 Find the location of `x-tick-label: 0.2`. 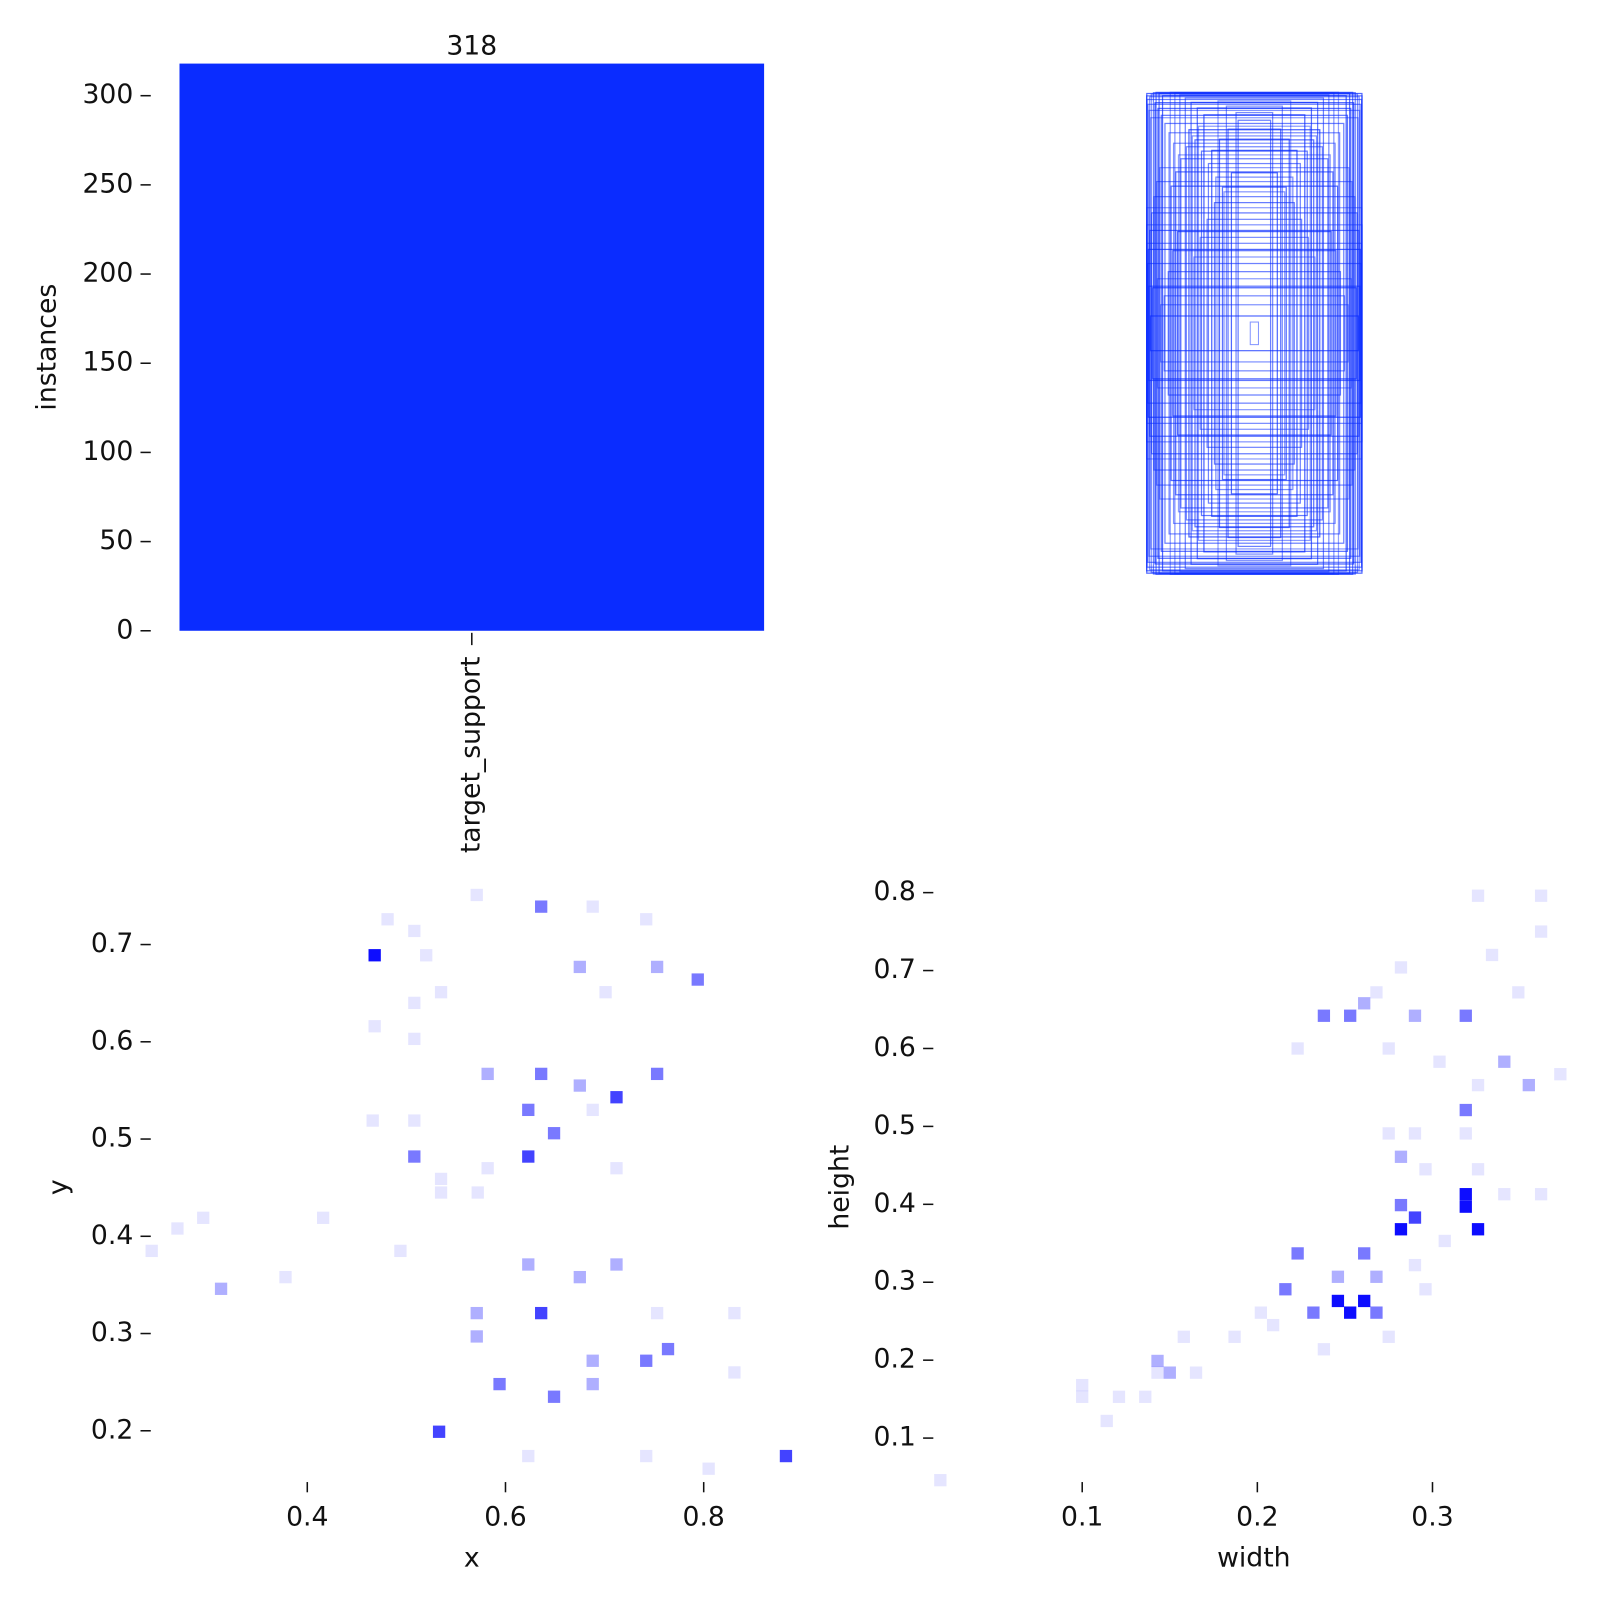

x-tick-label: 0.2 is located at coordinates (1257, 1516).